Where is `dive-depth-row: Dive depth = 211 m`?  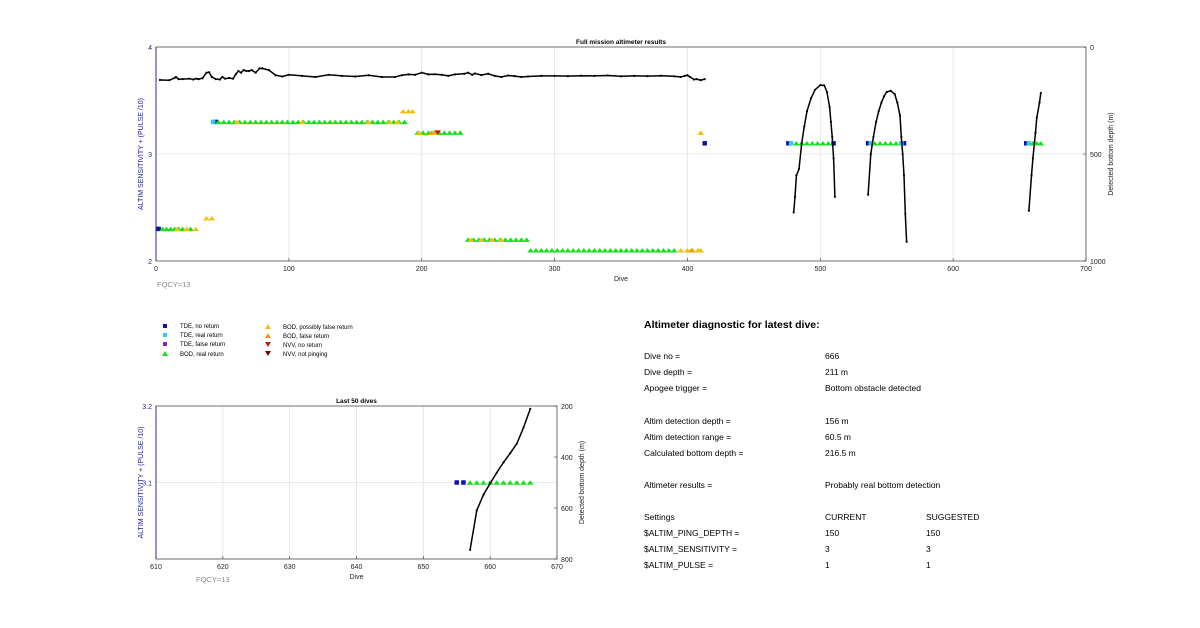
dive-depth-row: Dive depth = 211 m is located at coordinates (904, 373).